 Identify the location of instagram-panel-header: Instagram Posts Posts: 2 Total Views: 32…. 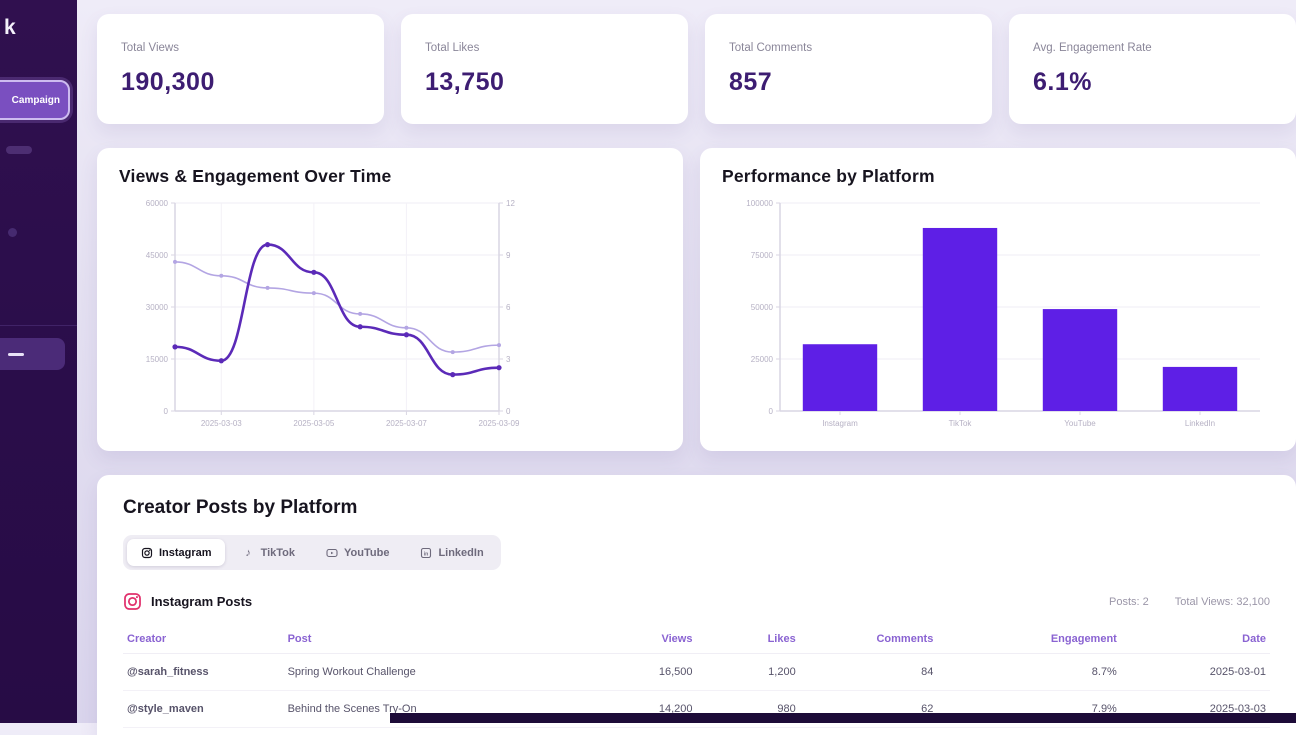
(696, 601).